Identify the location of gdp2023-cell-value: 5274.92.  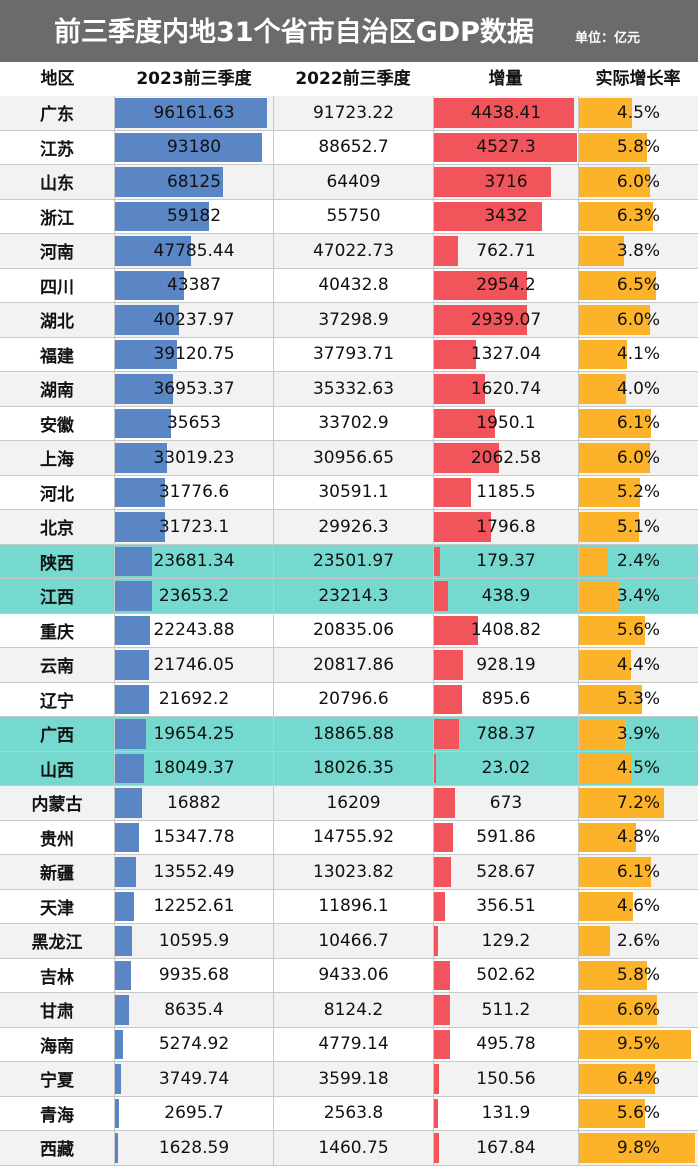
(194, 1044).